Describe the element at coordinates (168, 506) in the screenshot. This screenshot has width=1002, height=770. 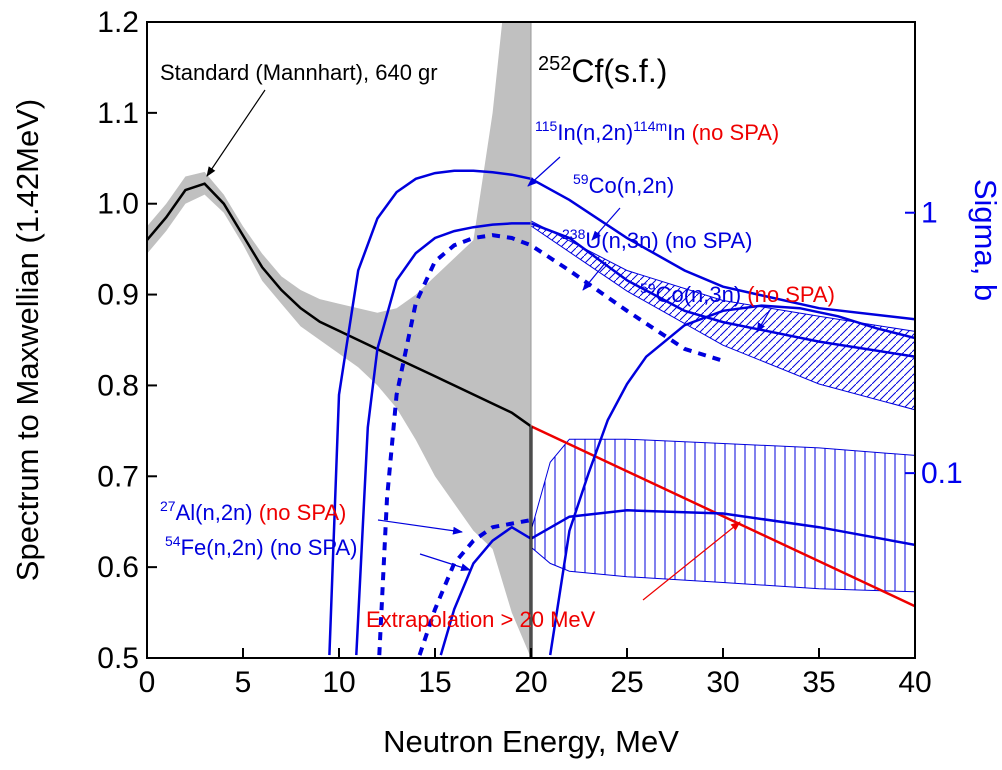
I see `annotation-superscript: 27` at that location.